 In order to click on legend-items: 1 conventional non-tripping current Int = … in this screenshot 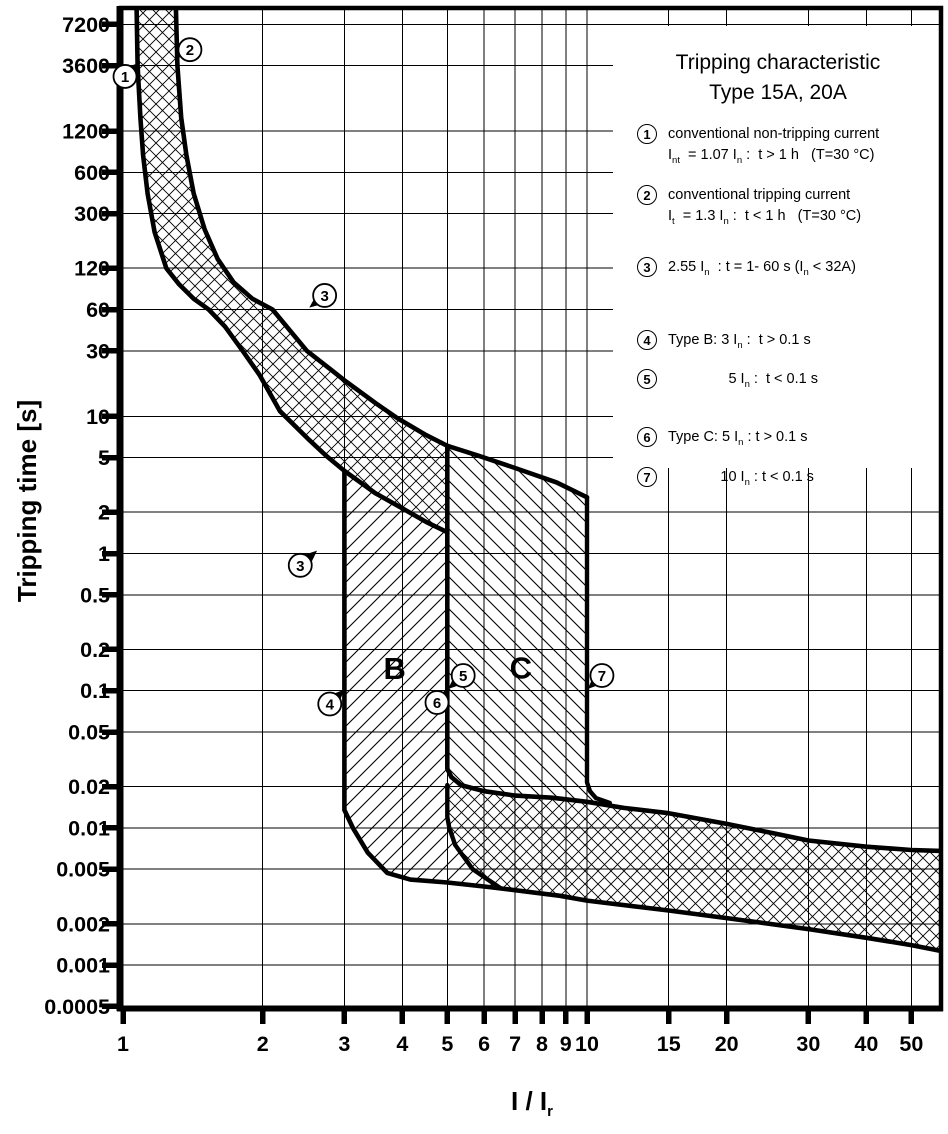, I will do `click(778, 308)`.